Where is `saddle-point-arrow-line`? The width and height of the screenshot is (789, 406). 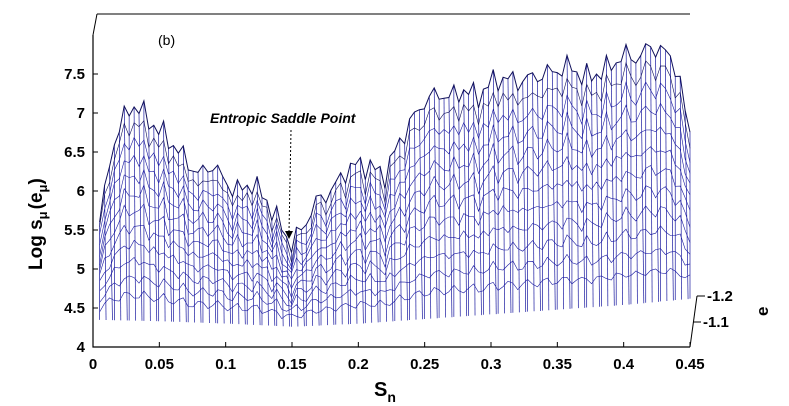 saddle-point-arrow-line is located at coordinates (290, 181).